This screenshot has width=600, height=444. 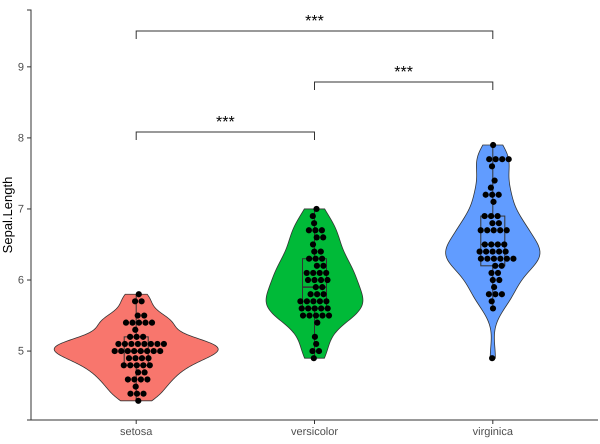 What do you see at coordinates (7, 215) in the screenshot?
I see `y-axis-title: Sepal.Length` at bounding box center [7, 215].